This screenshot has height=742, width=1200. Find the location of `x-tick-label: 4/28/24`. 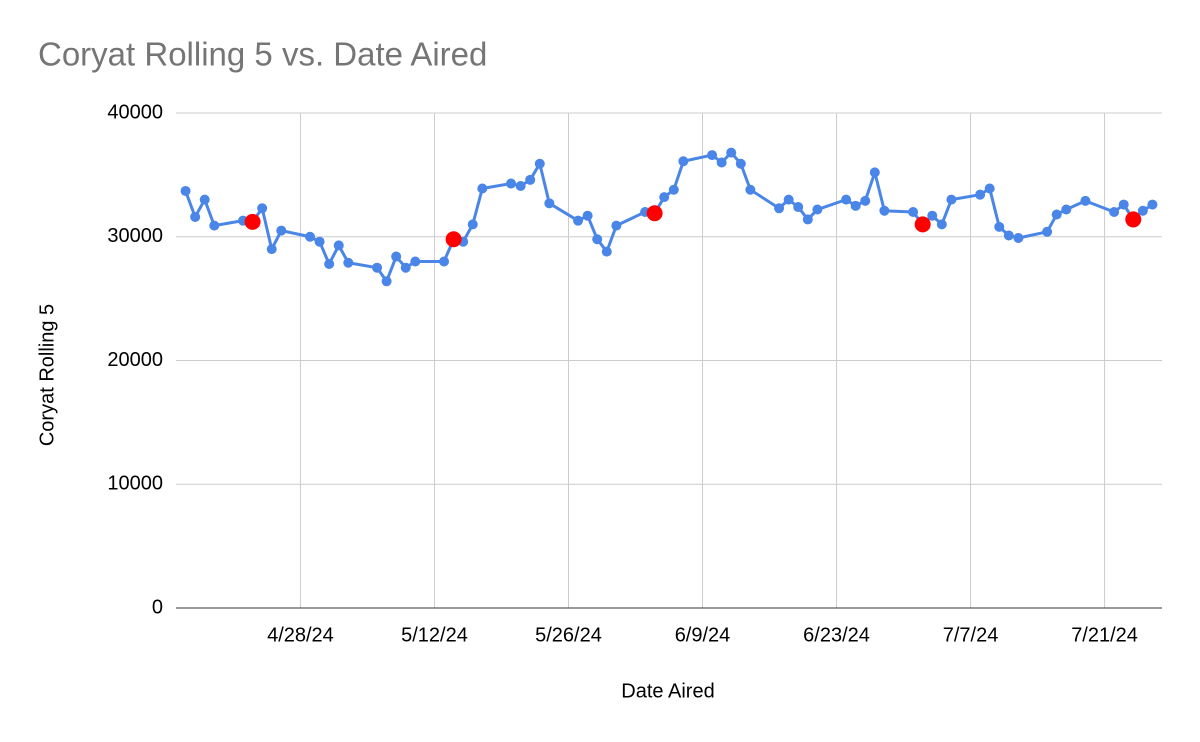

x-tick-label: 4/28/24 is located at coordinates (300, 635).